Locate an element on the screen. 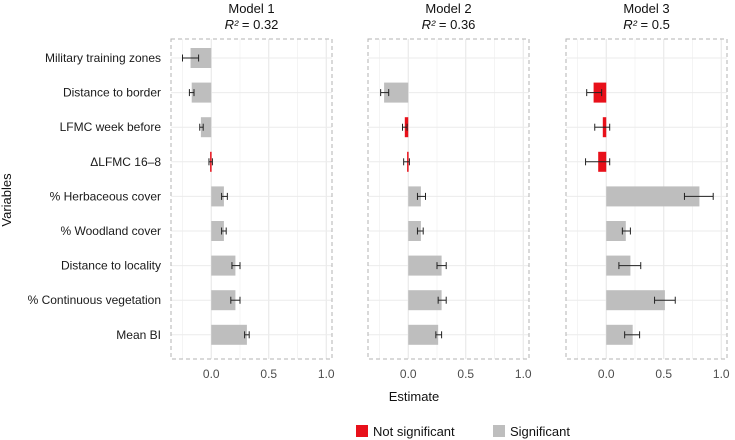 The image size is (735, 440). variable-label: % Continuous vegetation is located at coordinates (94, 300).